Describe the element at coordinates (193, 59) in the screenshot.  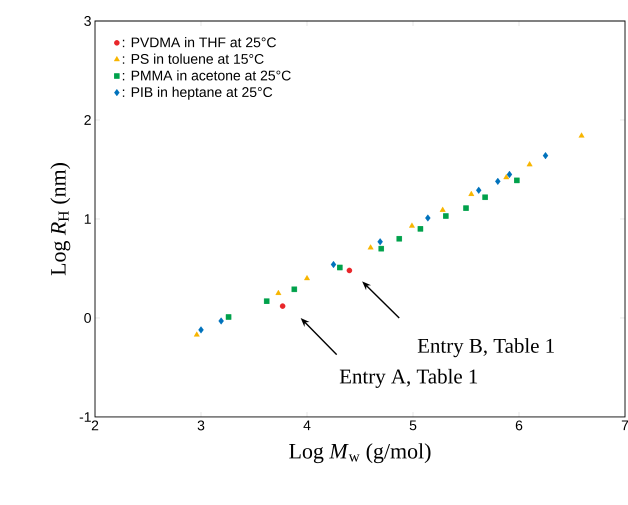
I see `legend-label: : PS in toluene at 15°C` at that location.